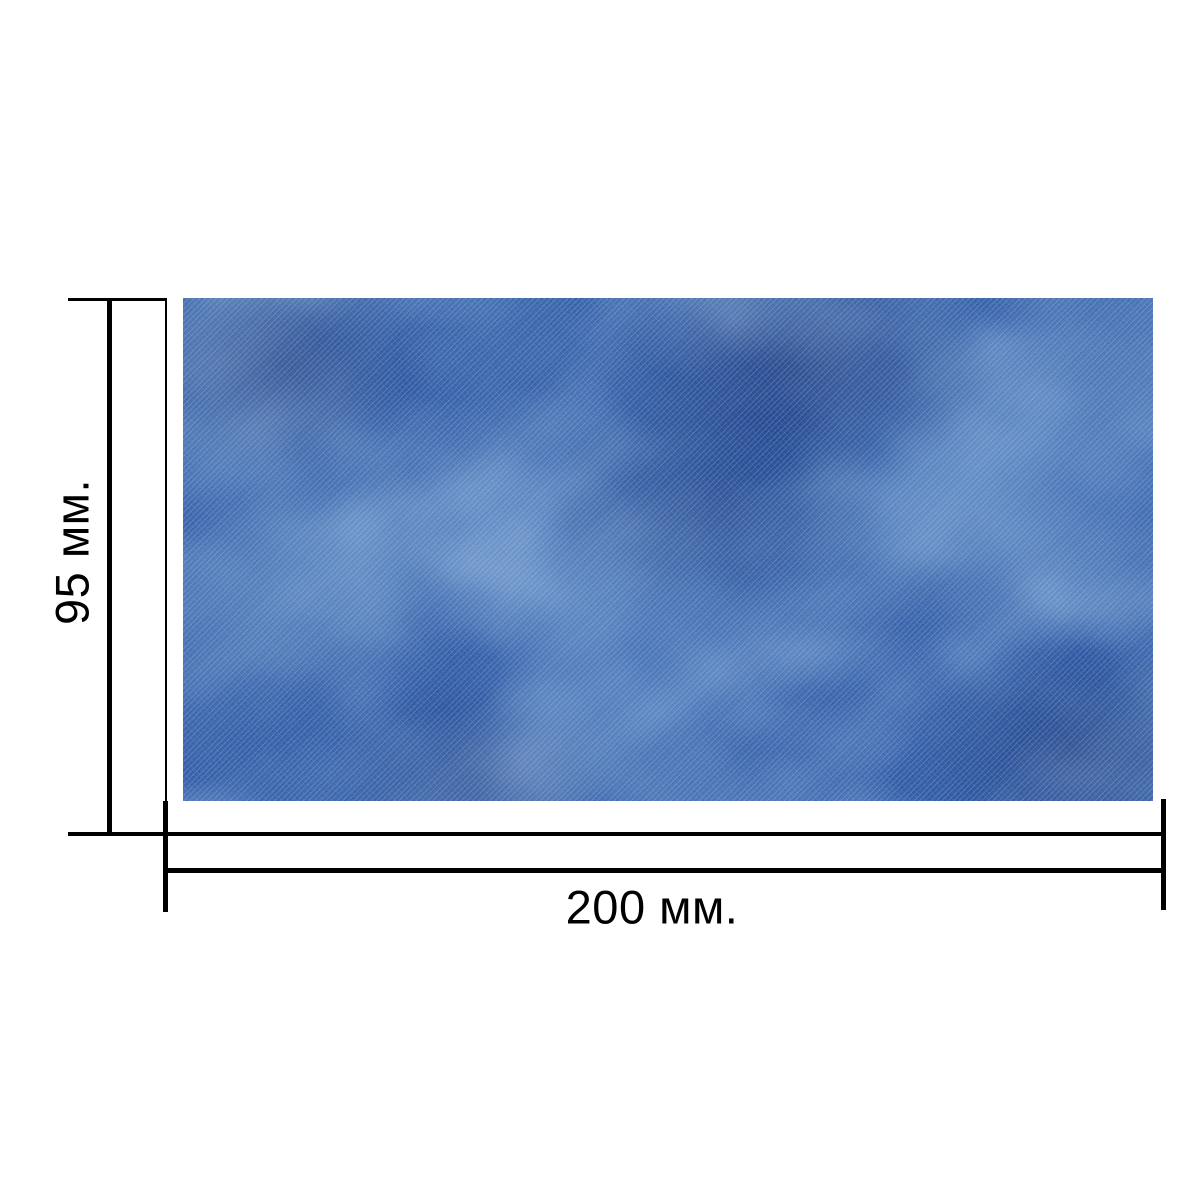  What do you see at coordinates (72, 552) in the screenshot?
I see `height-dimension-label: 95 мм.` at bounding box center [72, 552].